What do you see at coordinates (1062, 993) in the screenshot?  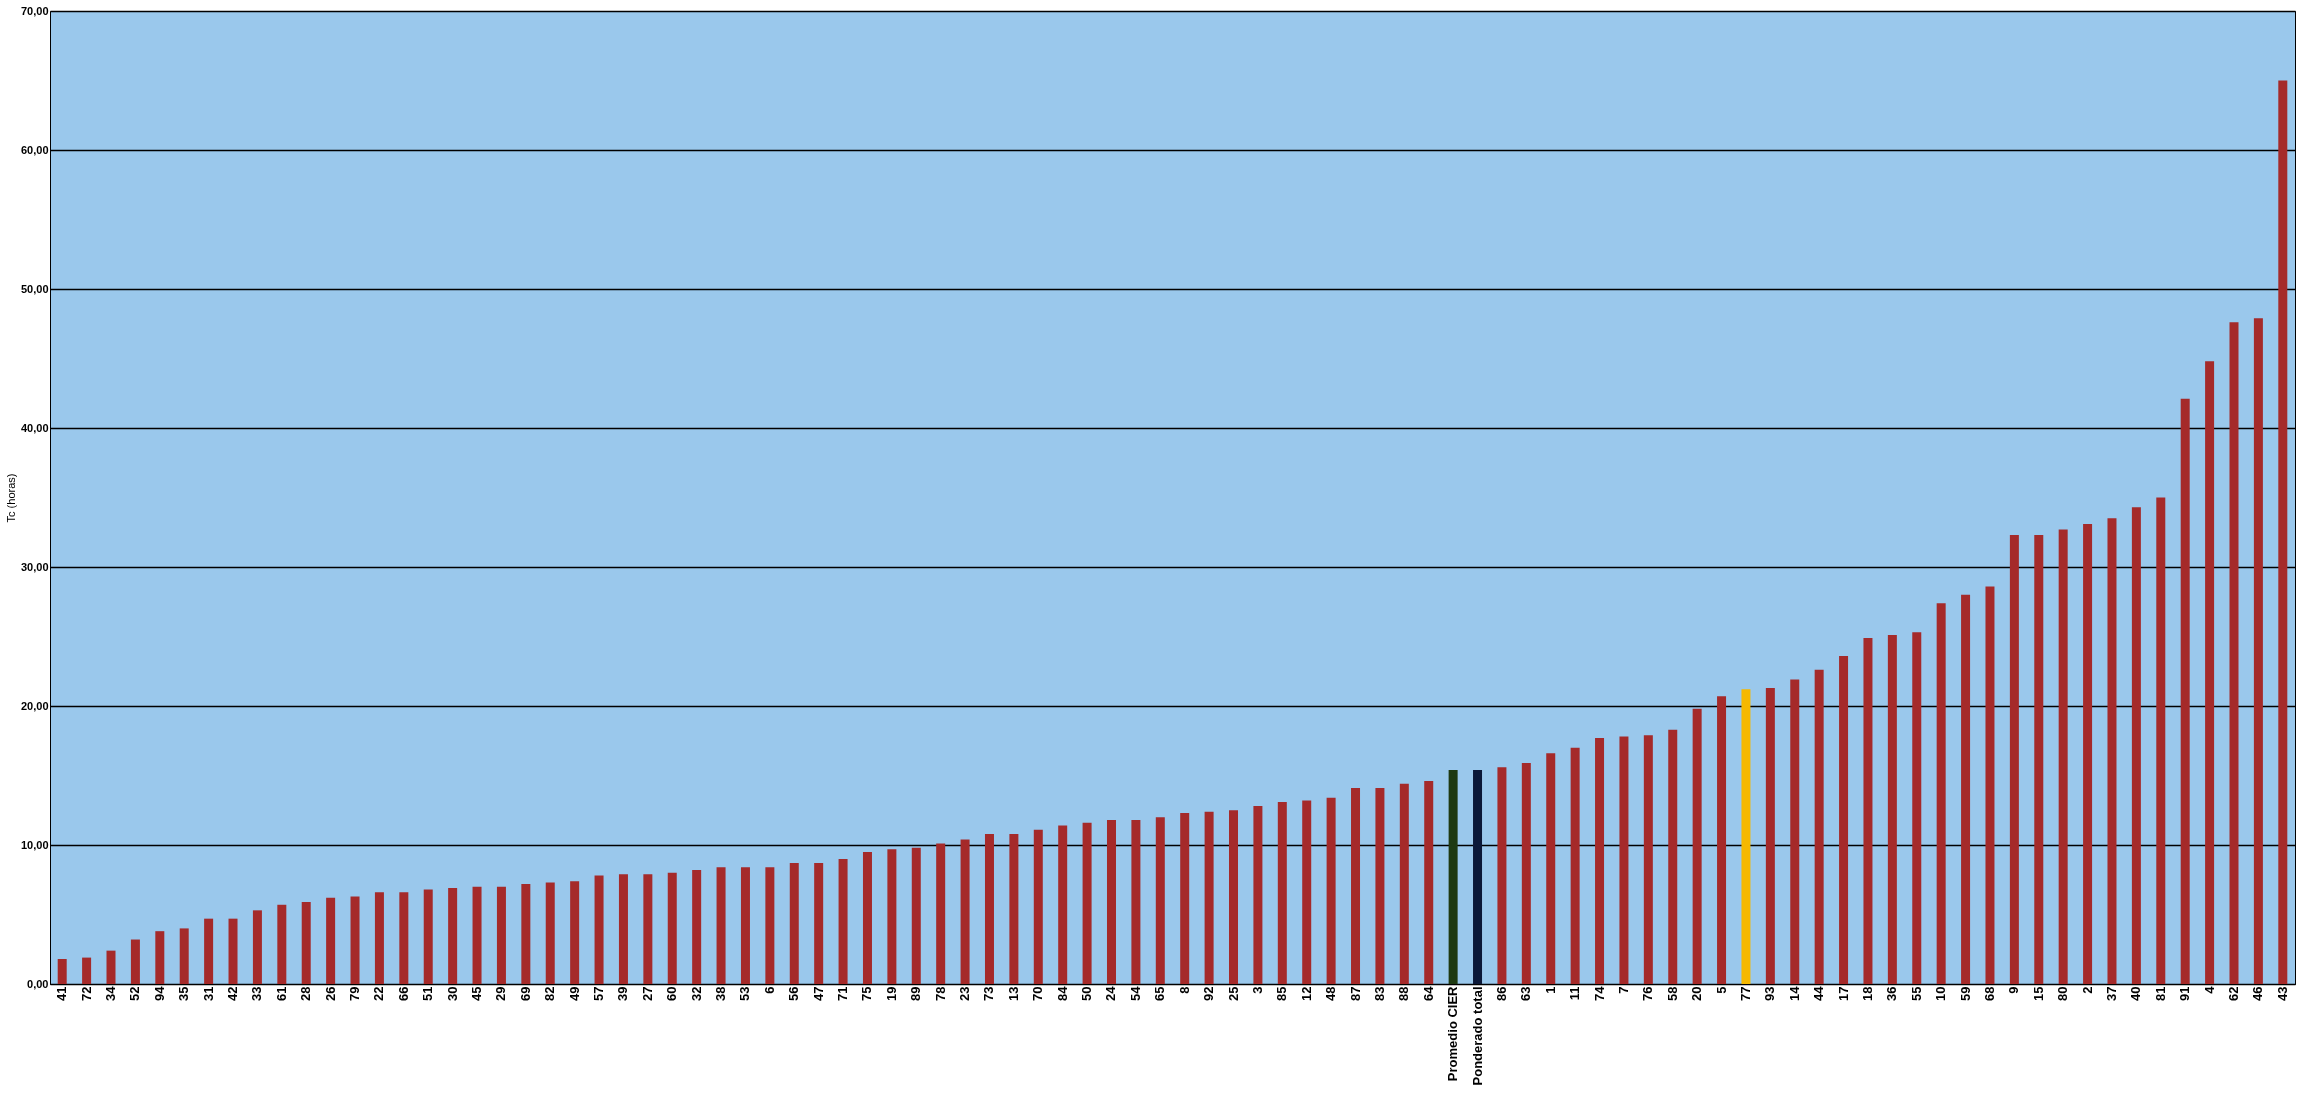 I see `x-tick-label: 84` at bounding box center [1062, 993].